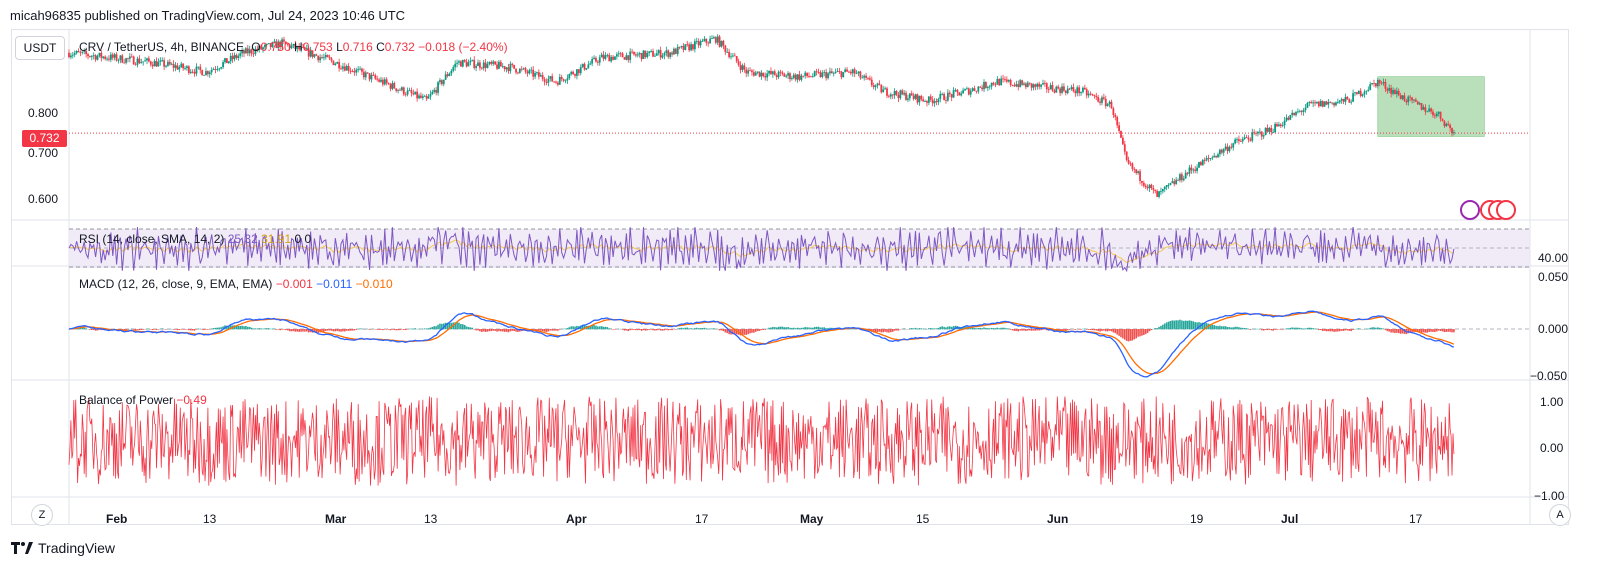 The width and height of the screenshot is (1600, 578). What do you see at coordinates (1560, 515) in the screenshot?
I see `auto-scale-button: A` at bounding box center [1560, 515].